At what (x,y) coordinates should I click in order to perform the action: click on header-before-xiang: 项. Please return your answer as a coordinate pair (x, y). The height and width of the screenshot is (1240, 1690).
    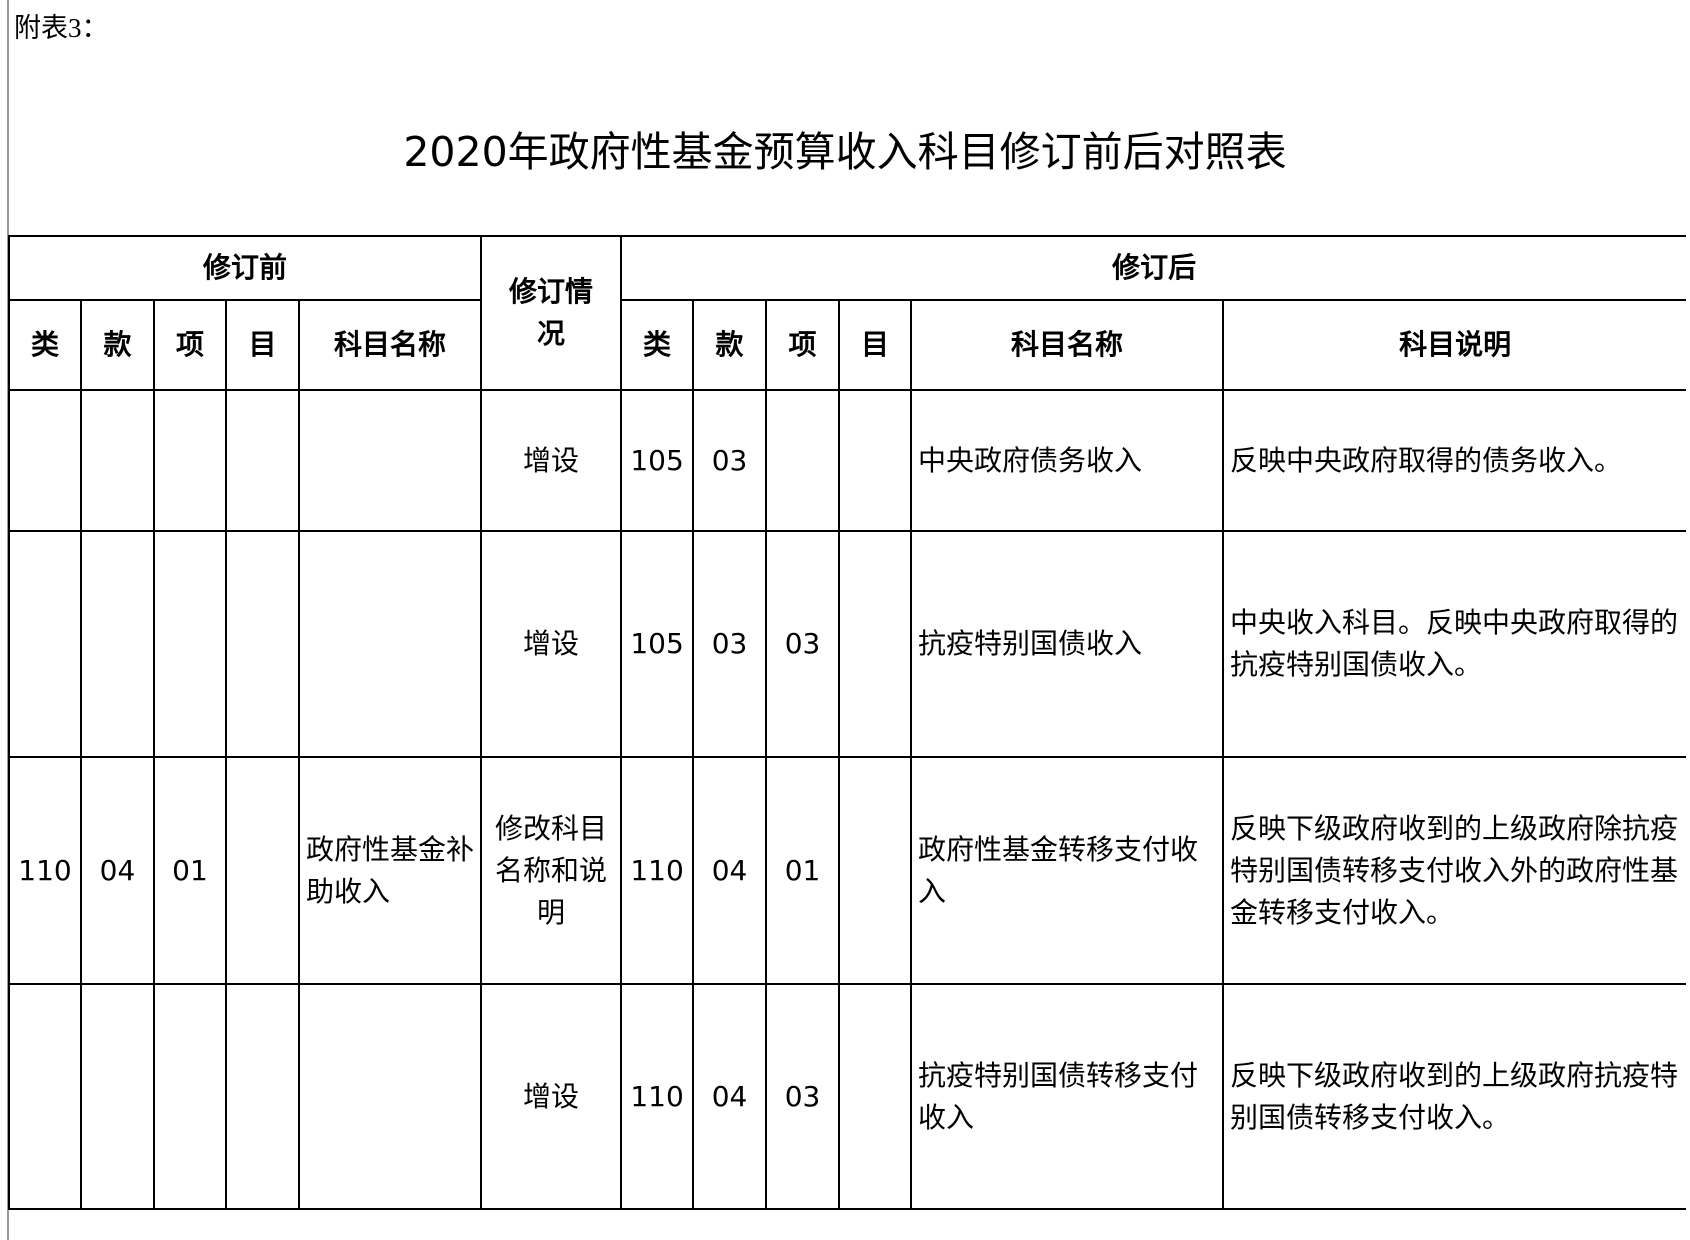
    Looking at the image, I should click on (190, 345).